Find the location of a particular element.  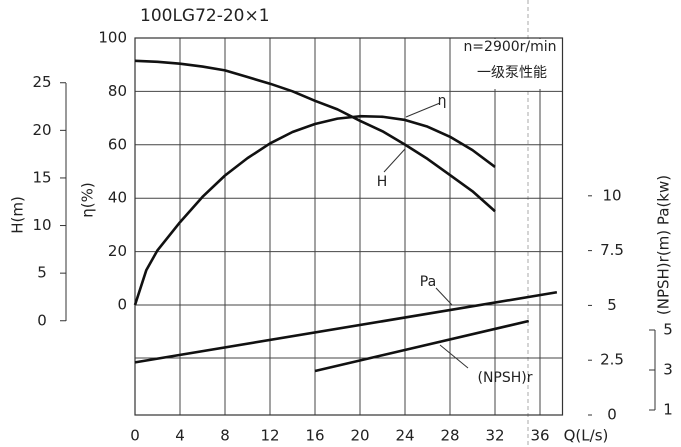

series-label: (NPSH)r is located at coordinates (504, 378).